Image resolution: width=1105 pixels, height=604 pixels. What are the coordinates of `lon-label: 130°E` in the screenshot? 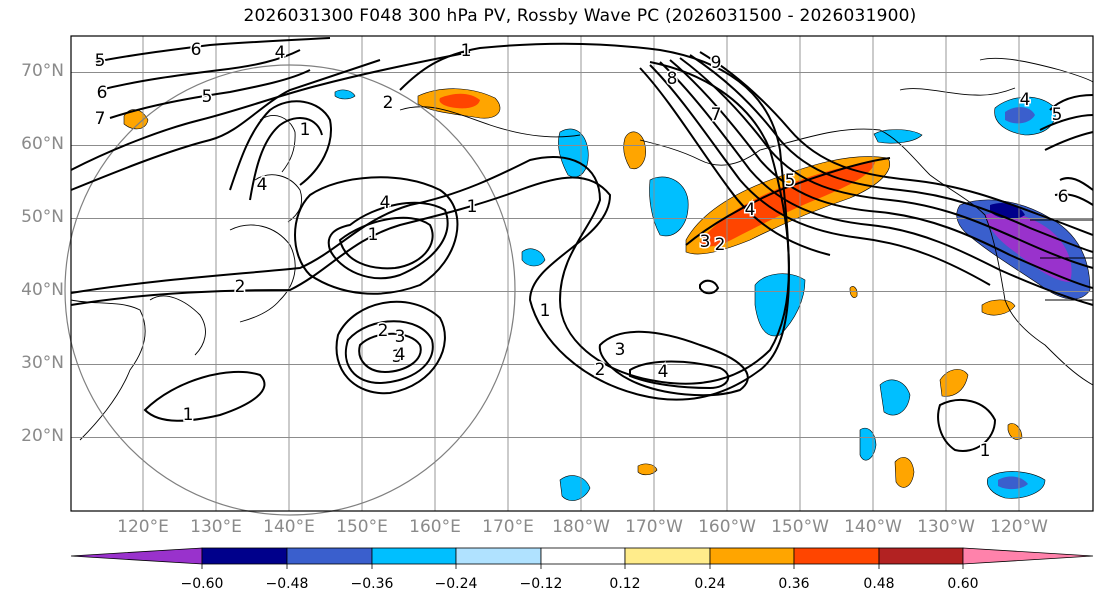 It's located at (216, 527).